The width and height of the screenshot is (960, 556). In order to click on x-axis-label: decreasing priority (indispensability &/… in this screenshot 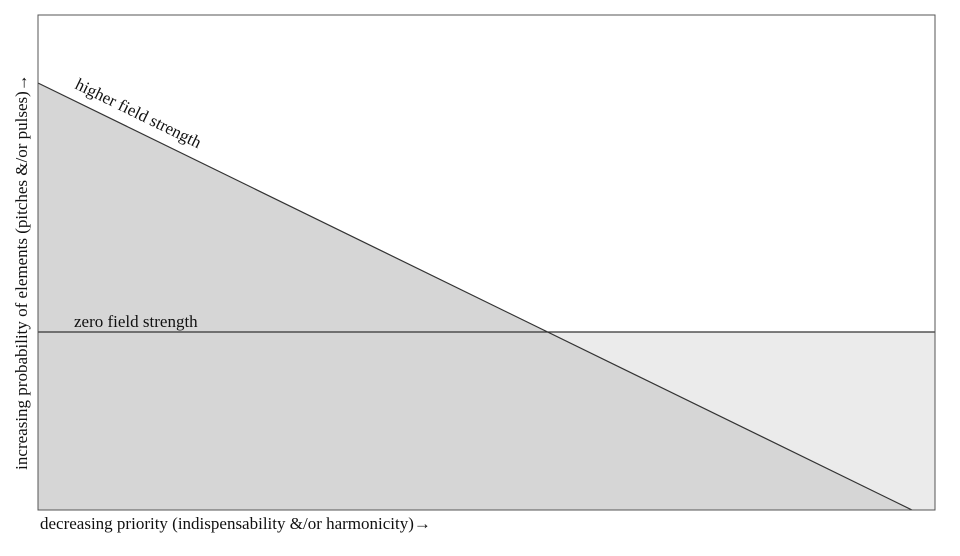, I will do `click(235, 523)`.